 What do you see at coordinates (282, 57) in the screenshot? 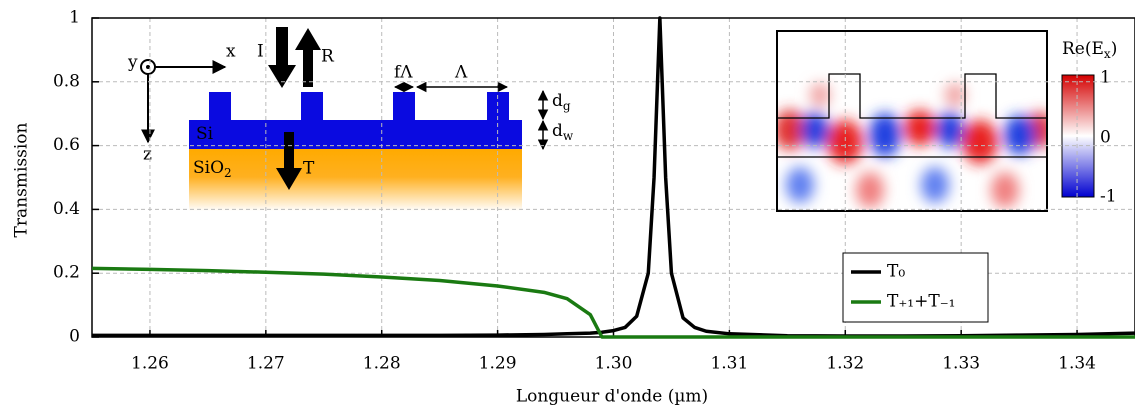
I see `incident-arrow` at bounding box center [282, 57].